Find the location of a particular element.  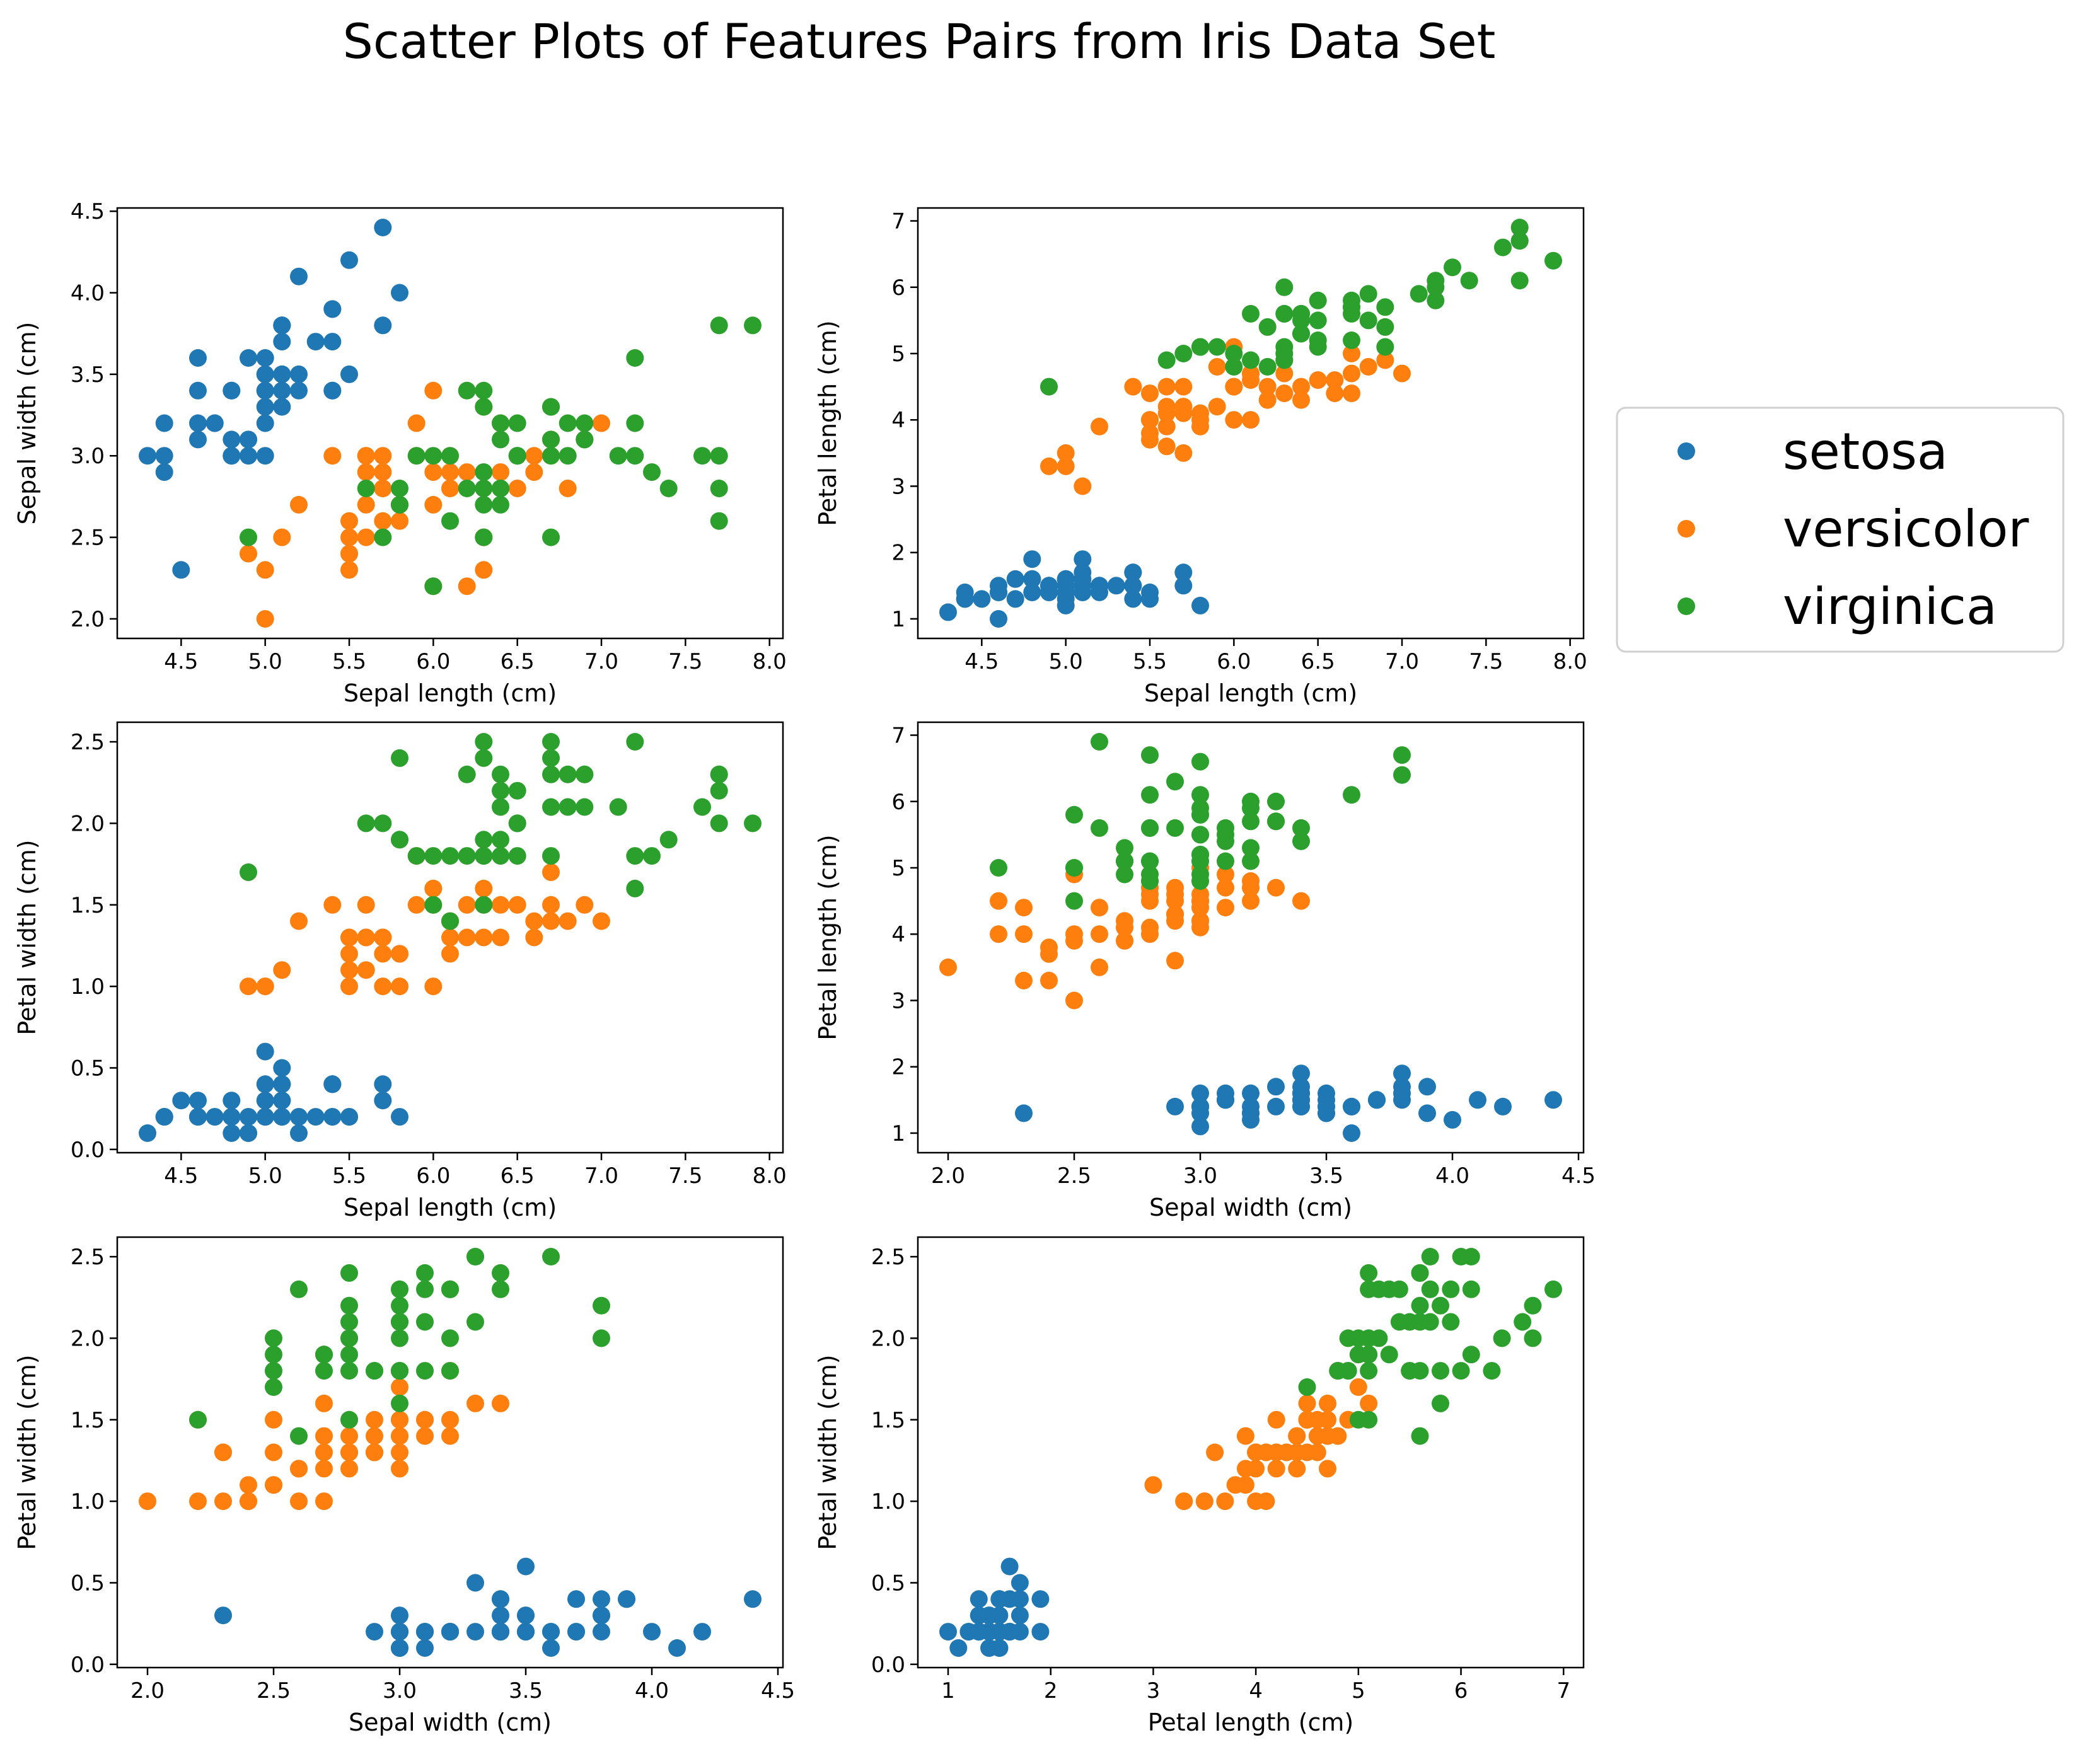

y-tick-label: 1.0 is located at coordinates (88, 987).